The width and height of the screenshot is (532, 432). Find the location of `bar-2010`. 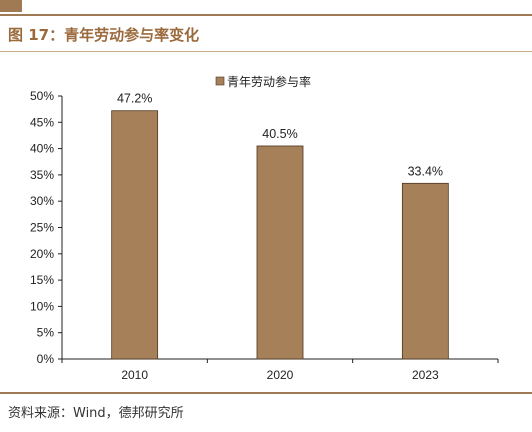

bar-2010 is located at coordinates (135, 235).